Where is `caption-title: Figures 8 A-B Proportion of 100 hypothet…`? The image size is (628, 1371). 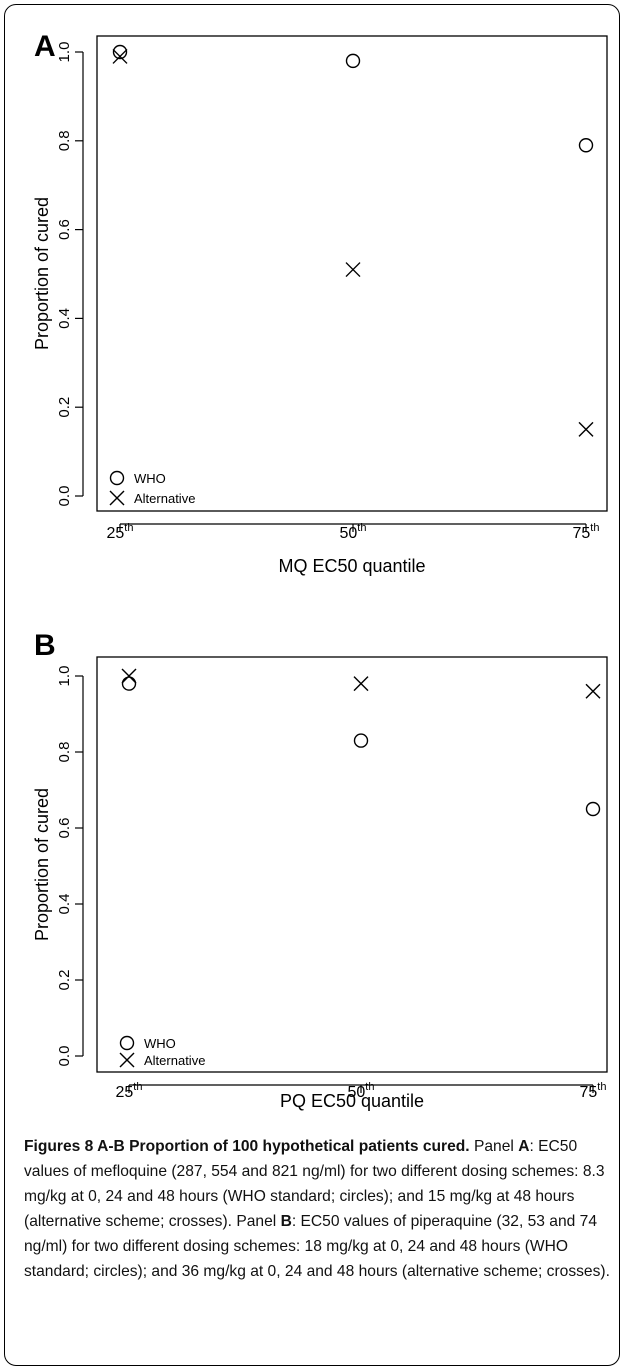
caption-title: Figures 8 A-B Proportion of 100 hypothet… is located at coordinates (247, 1146).